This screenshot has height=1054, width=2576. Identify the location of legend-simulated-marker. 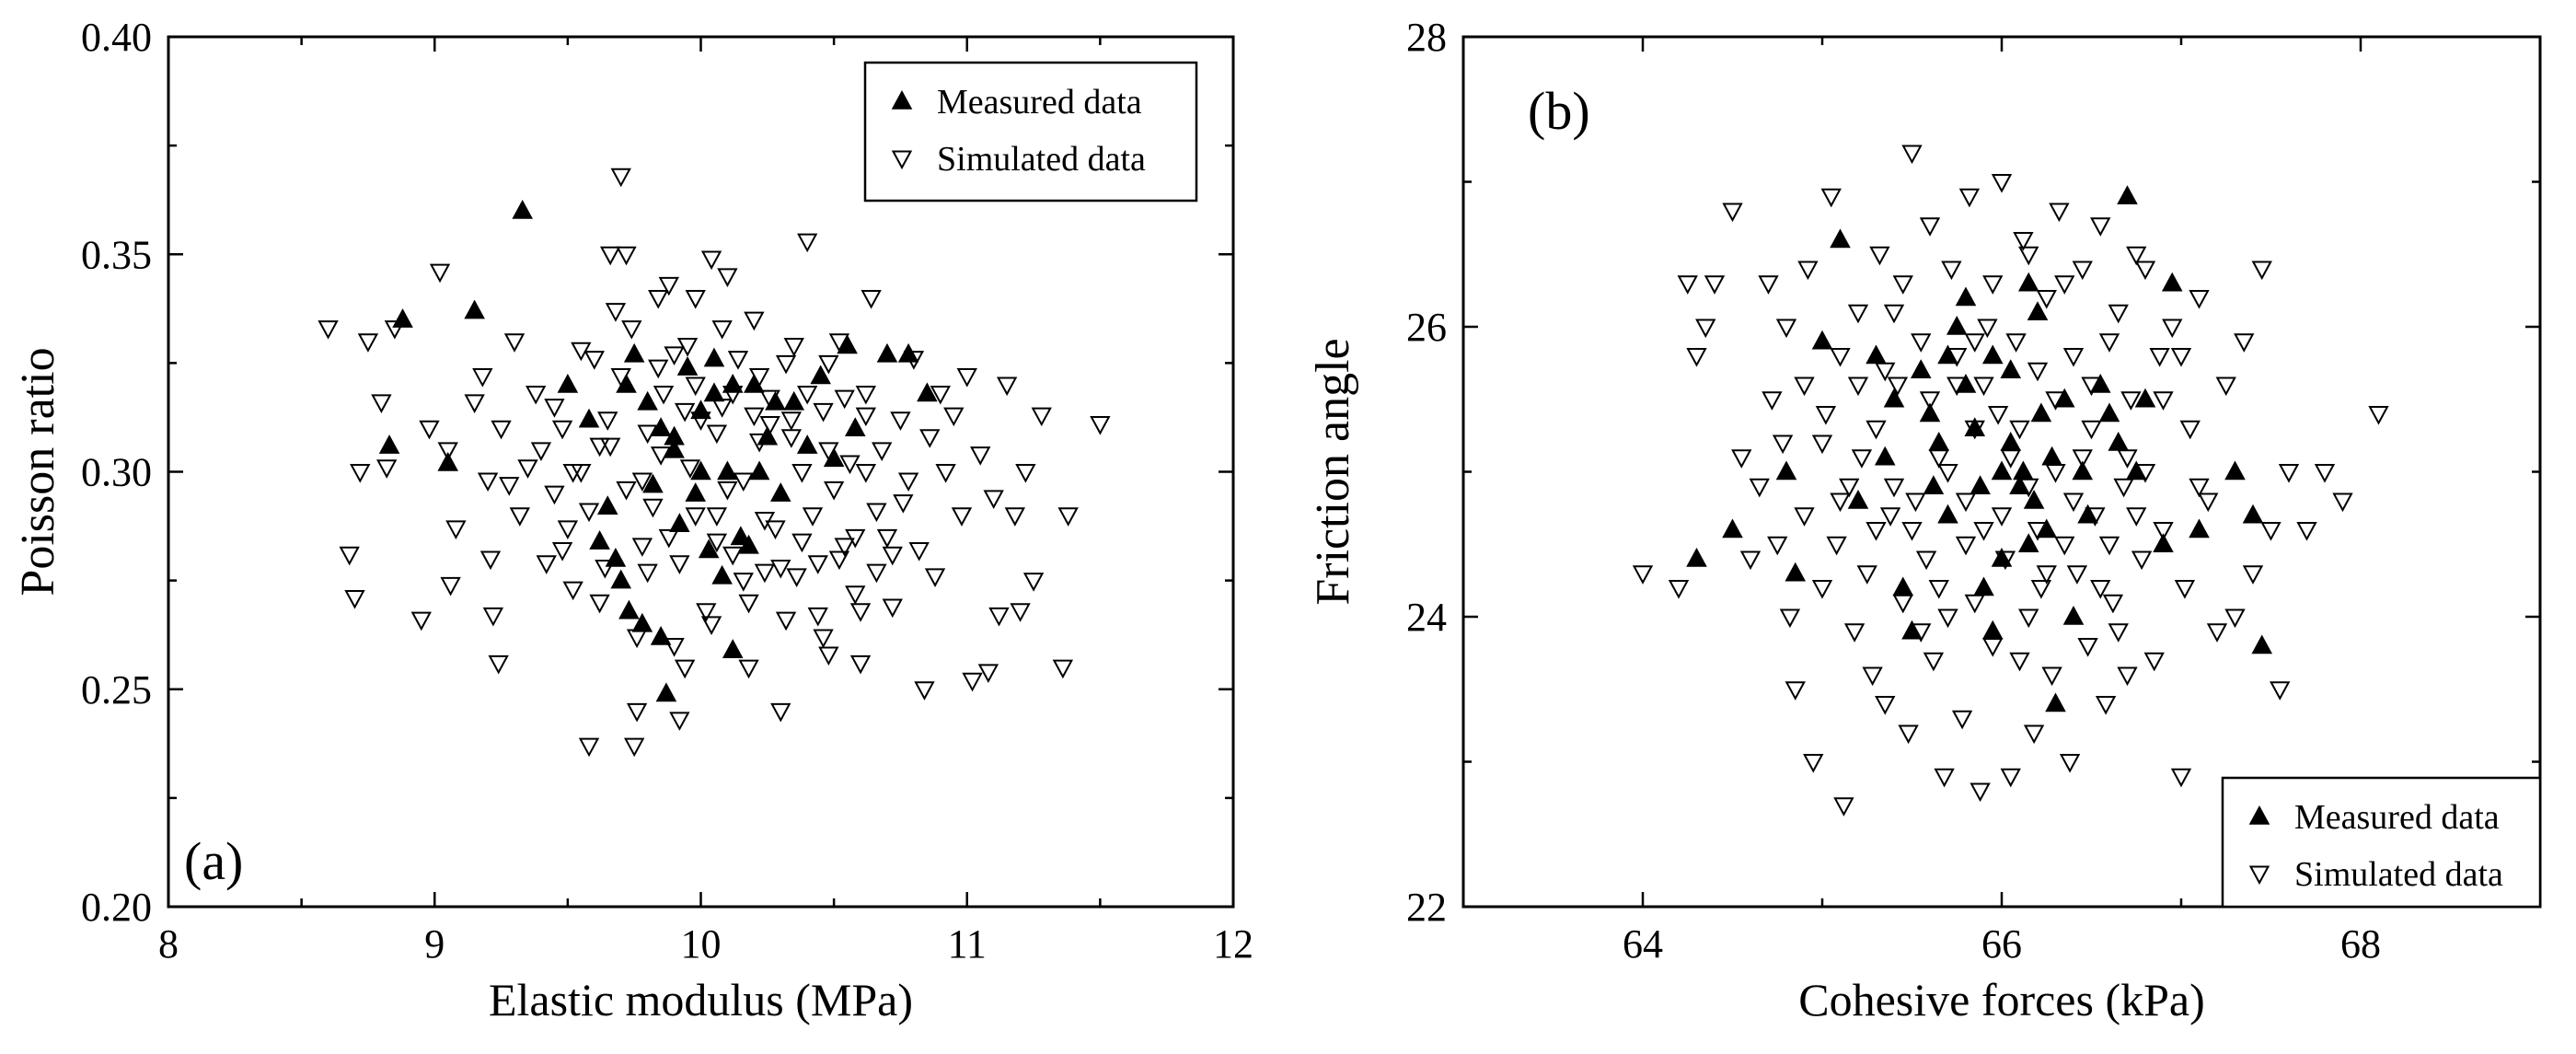
(2259, 875).